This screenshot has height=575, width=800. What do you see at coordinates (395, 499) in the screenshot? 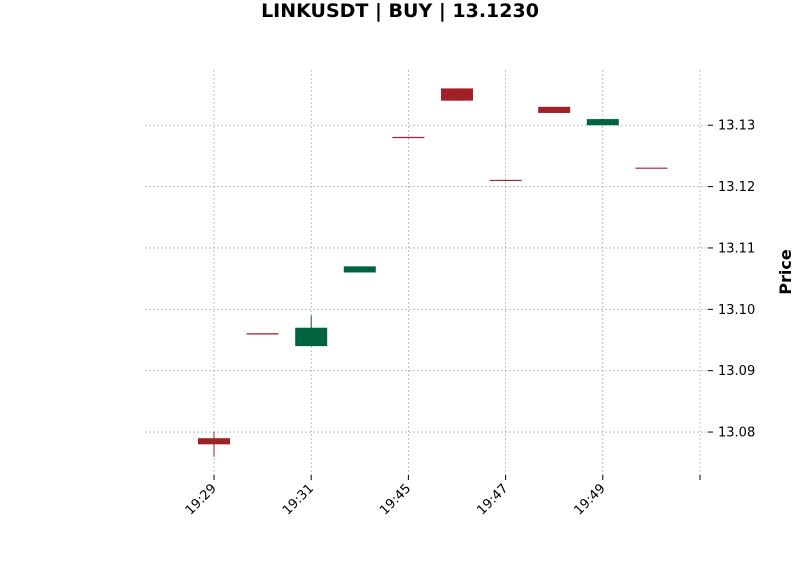
I see `x-tick-label: 19:45` at bounding box center [395, 499].